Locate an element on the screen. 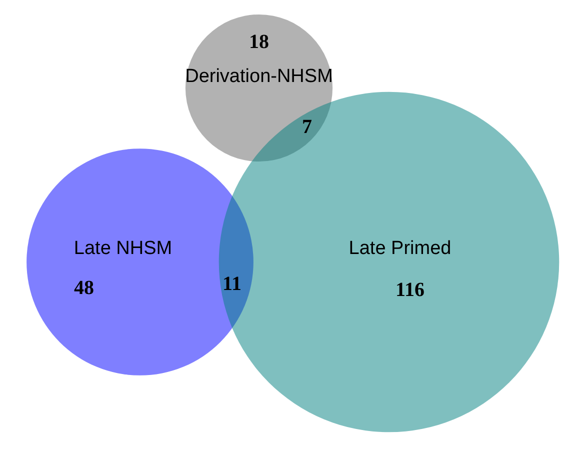 The image size is (575, 456). data-label: 48 is located at coordinates (84, 288).